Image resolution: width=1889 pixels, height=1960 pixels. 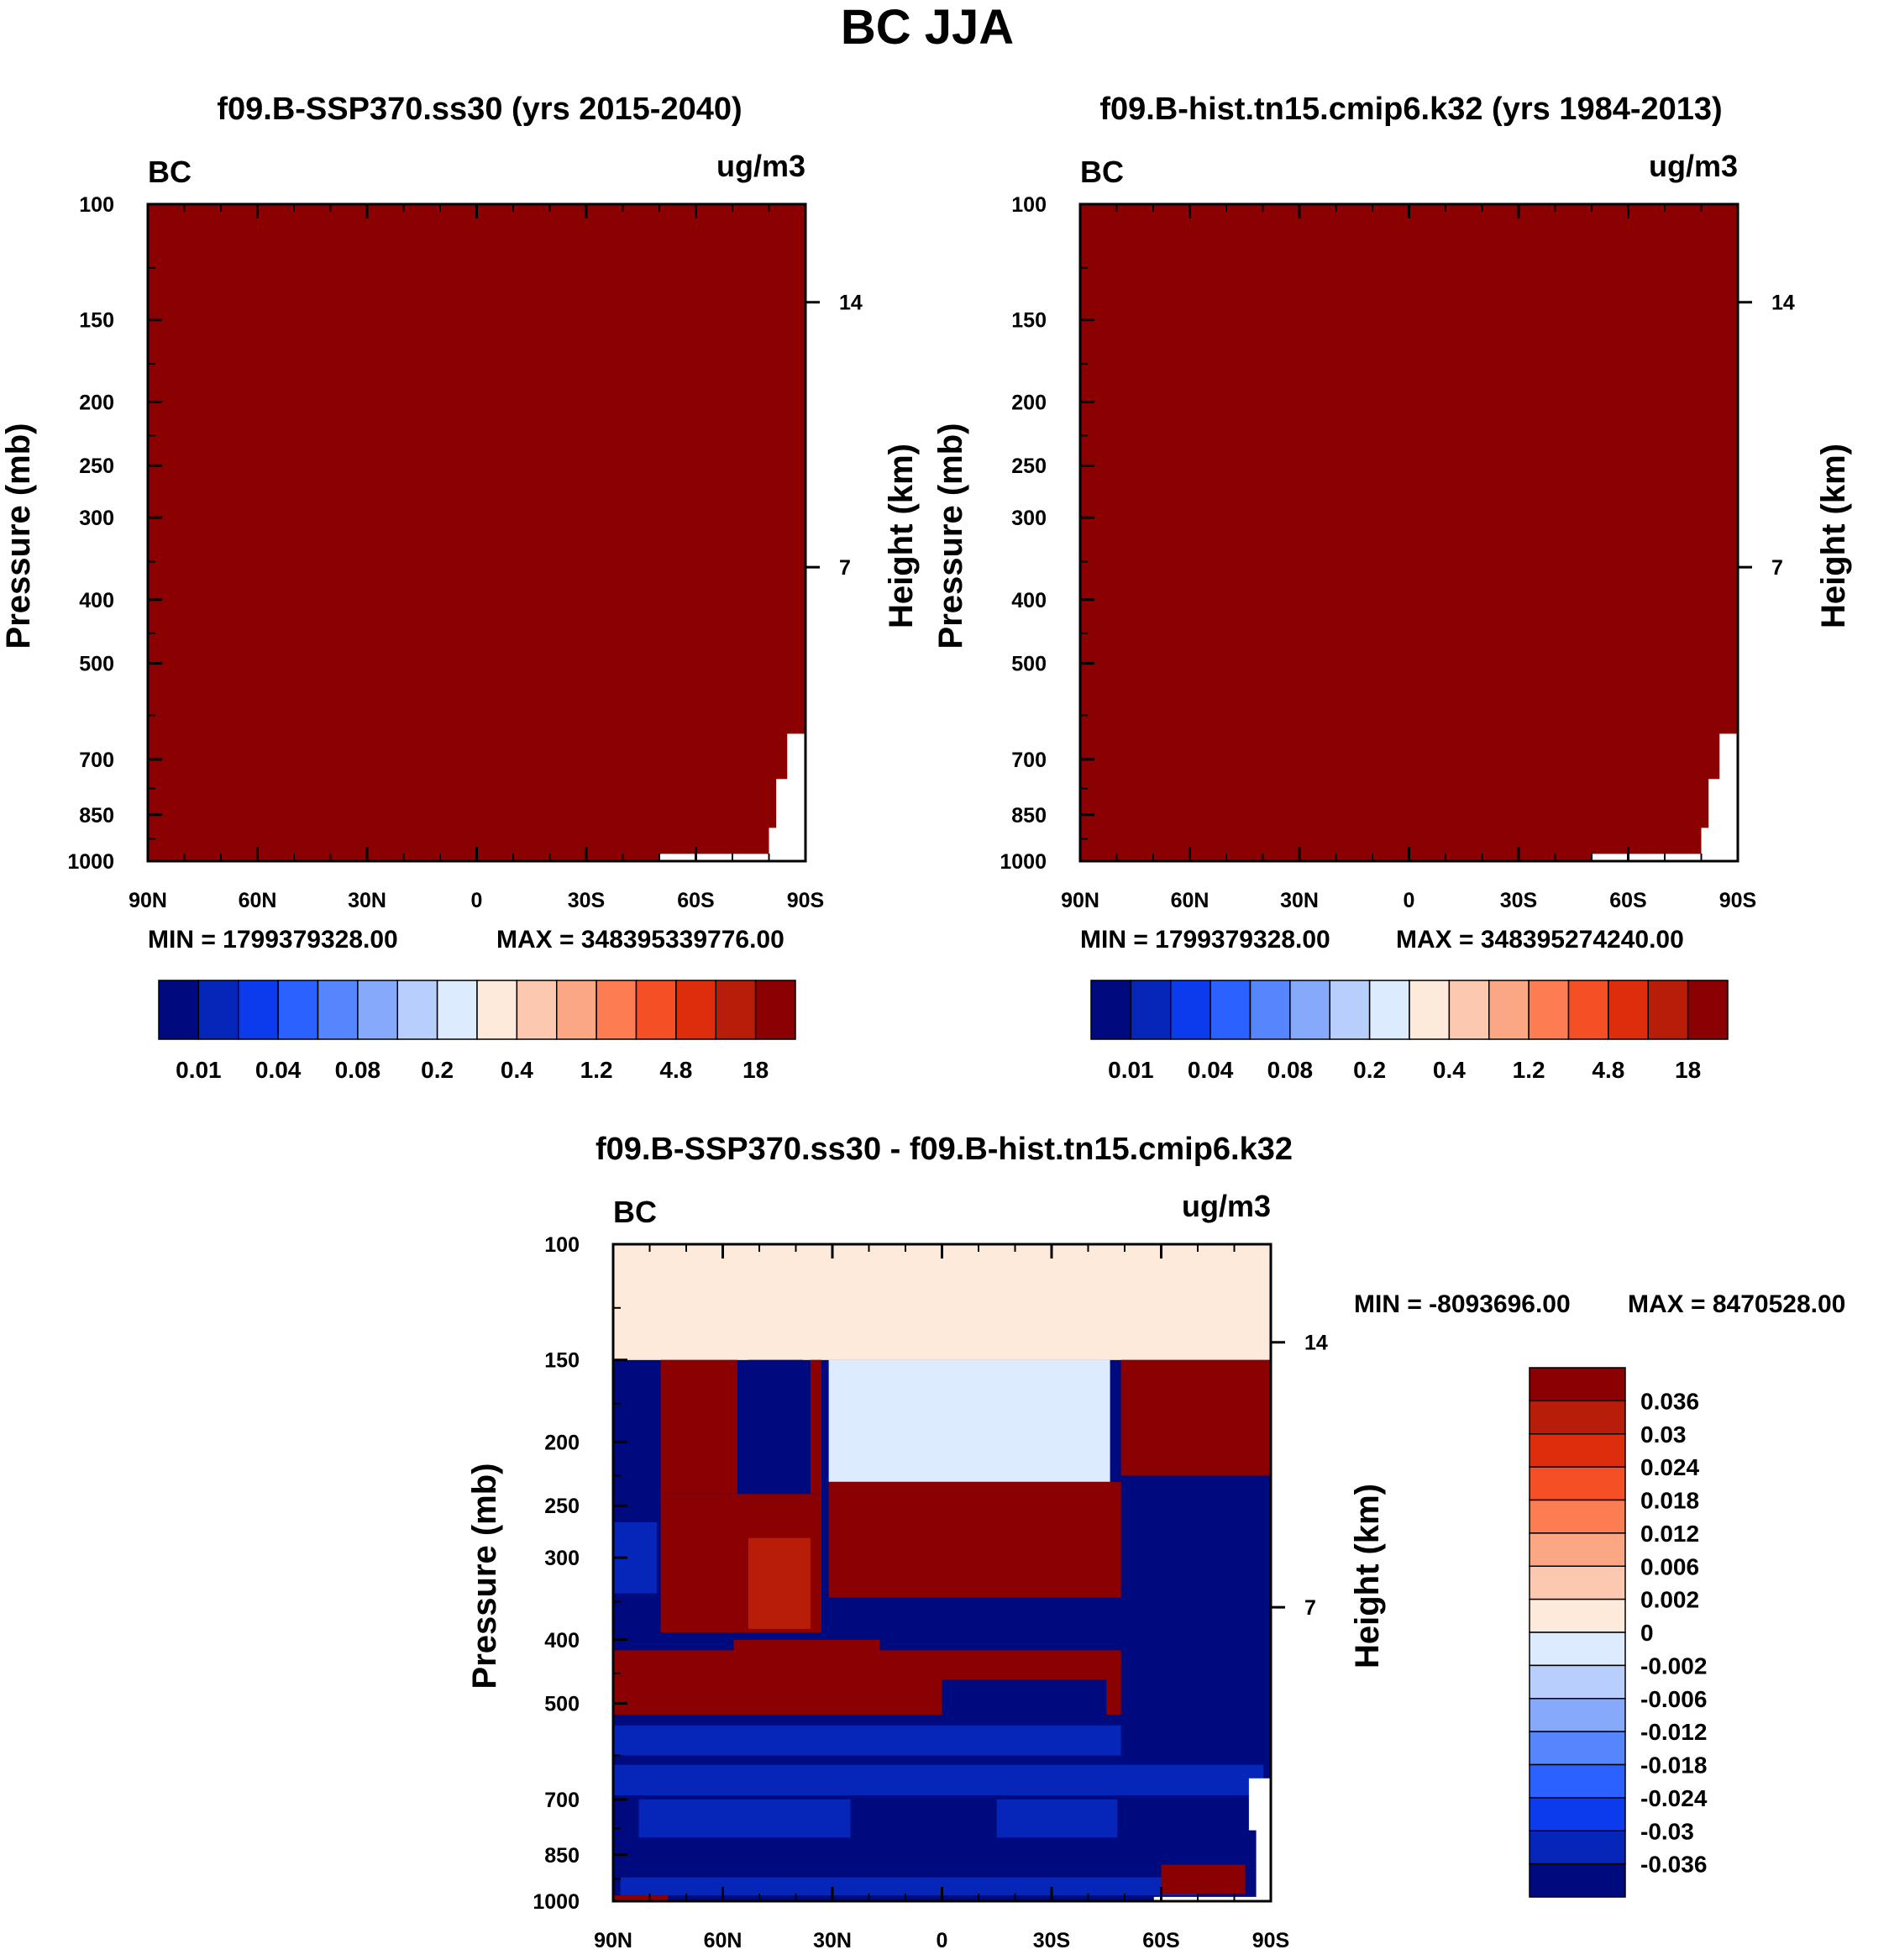 What do you see at coordinates (942, 1302) in the screenshot?
I see `region-positive-small` at bounding box center [942, 1302].